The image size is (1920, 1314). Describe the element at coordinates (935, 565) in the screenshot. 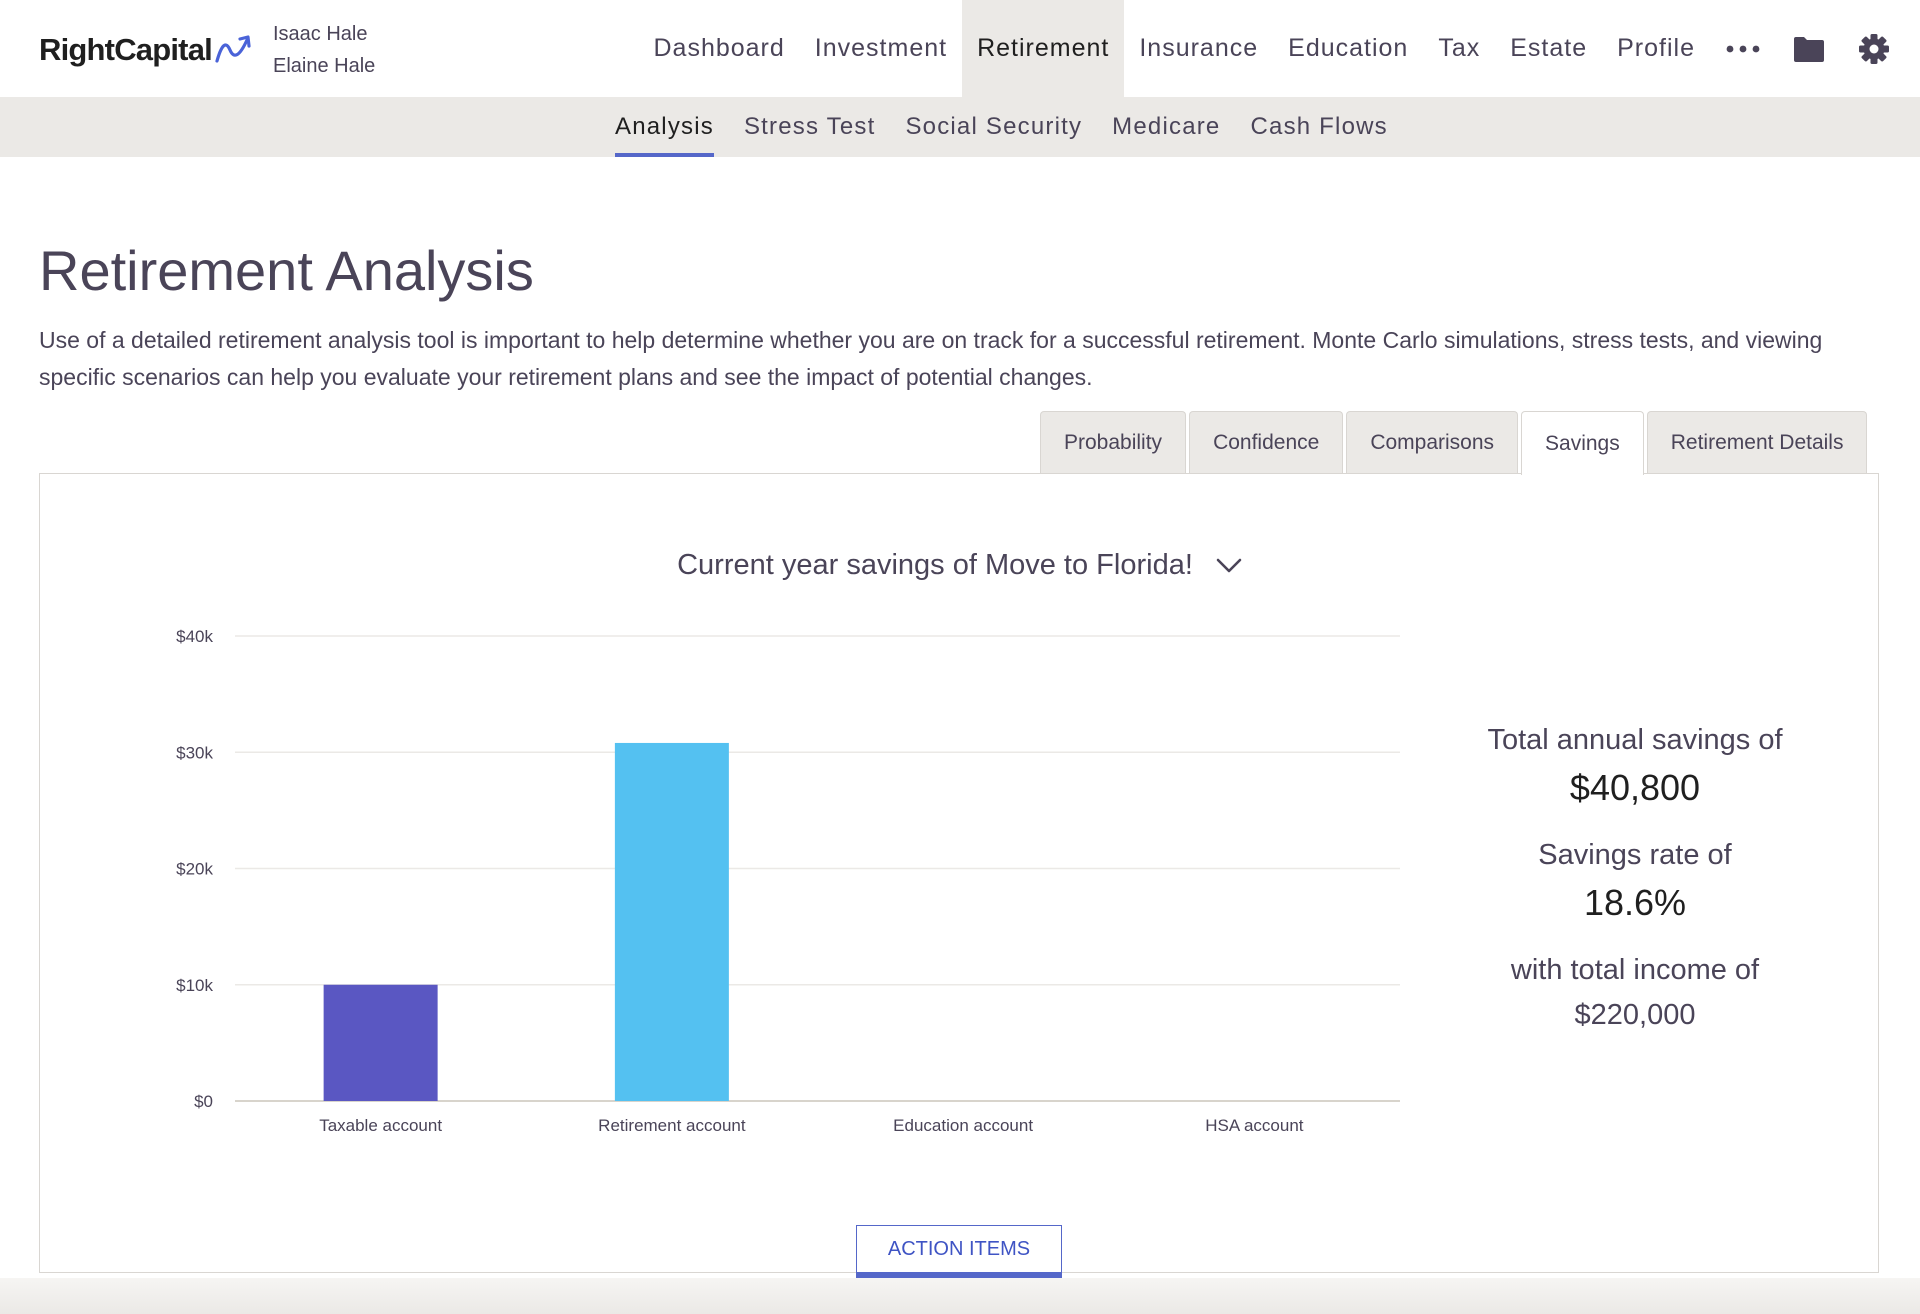

I see `scenario-label: Current year savings of Move to Florida!` at that location.